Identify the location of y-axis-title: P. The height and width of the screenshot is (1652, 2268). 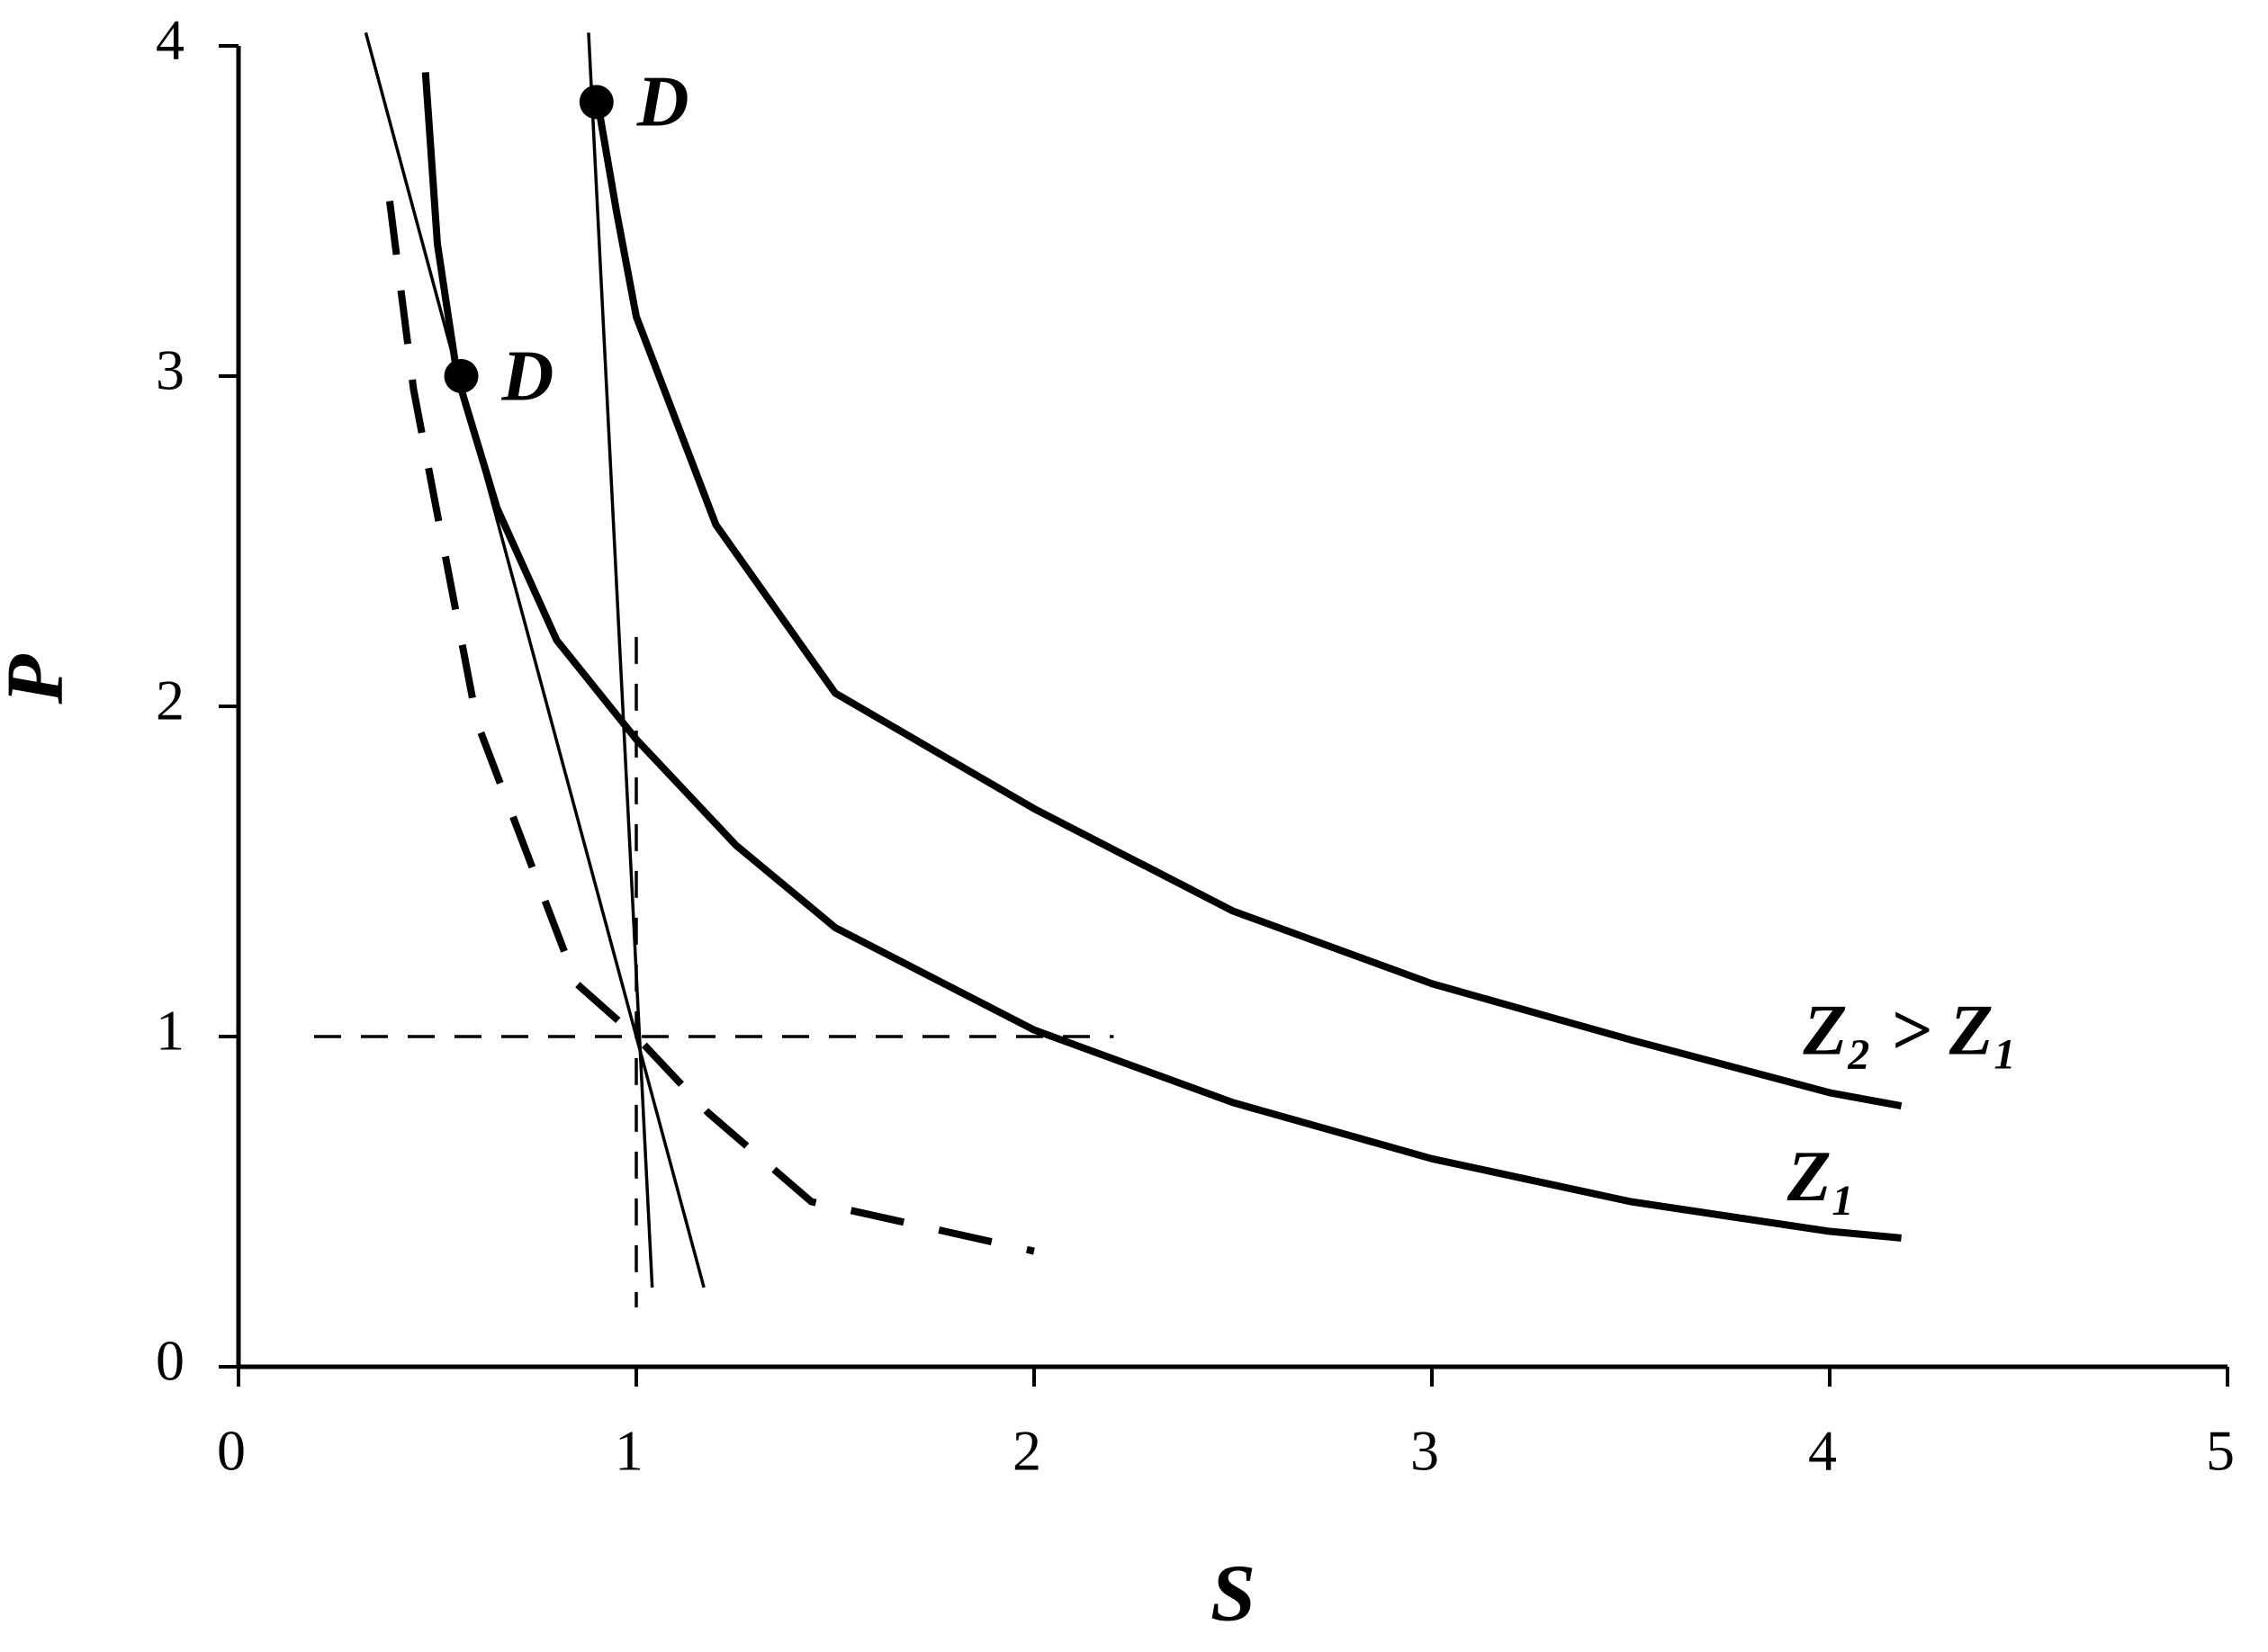
(40, 679).